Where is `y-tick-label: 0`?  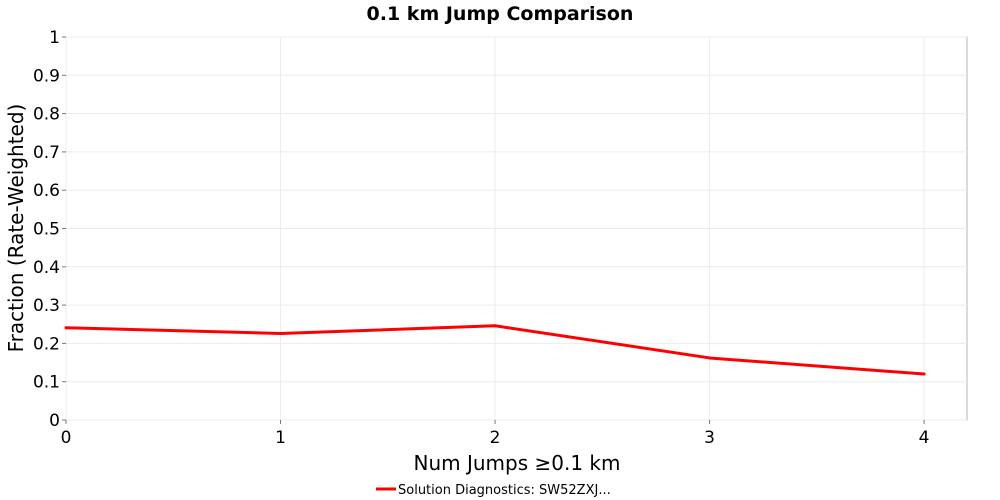 y-tick-label: 0 is located at coordinates (54, 421).